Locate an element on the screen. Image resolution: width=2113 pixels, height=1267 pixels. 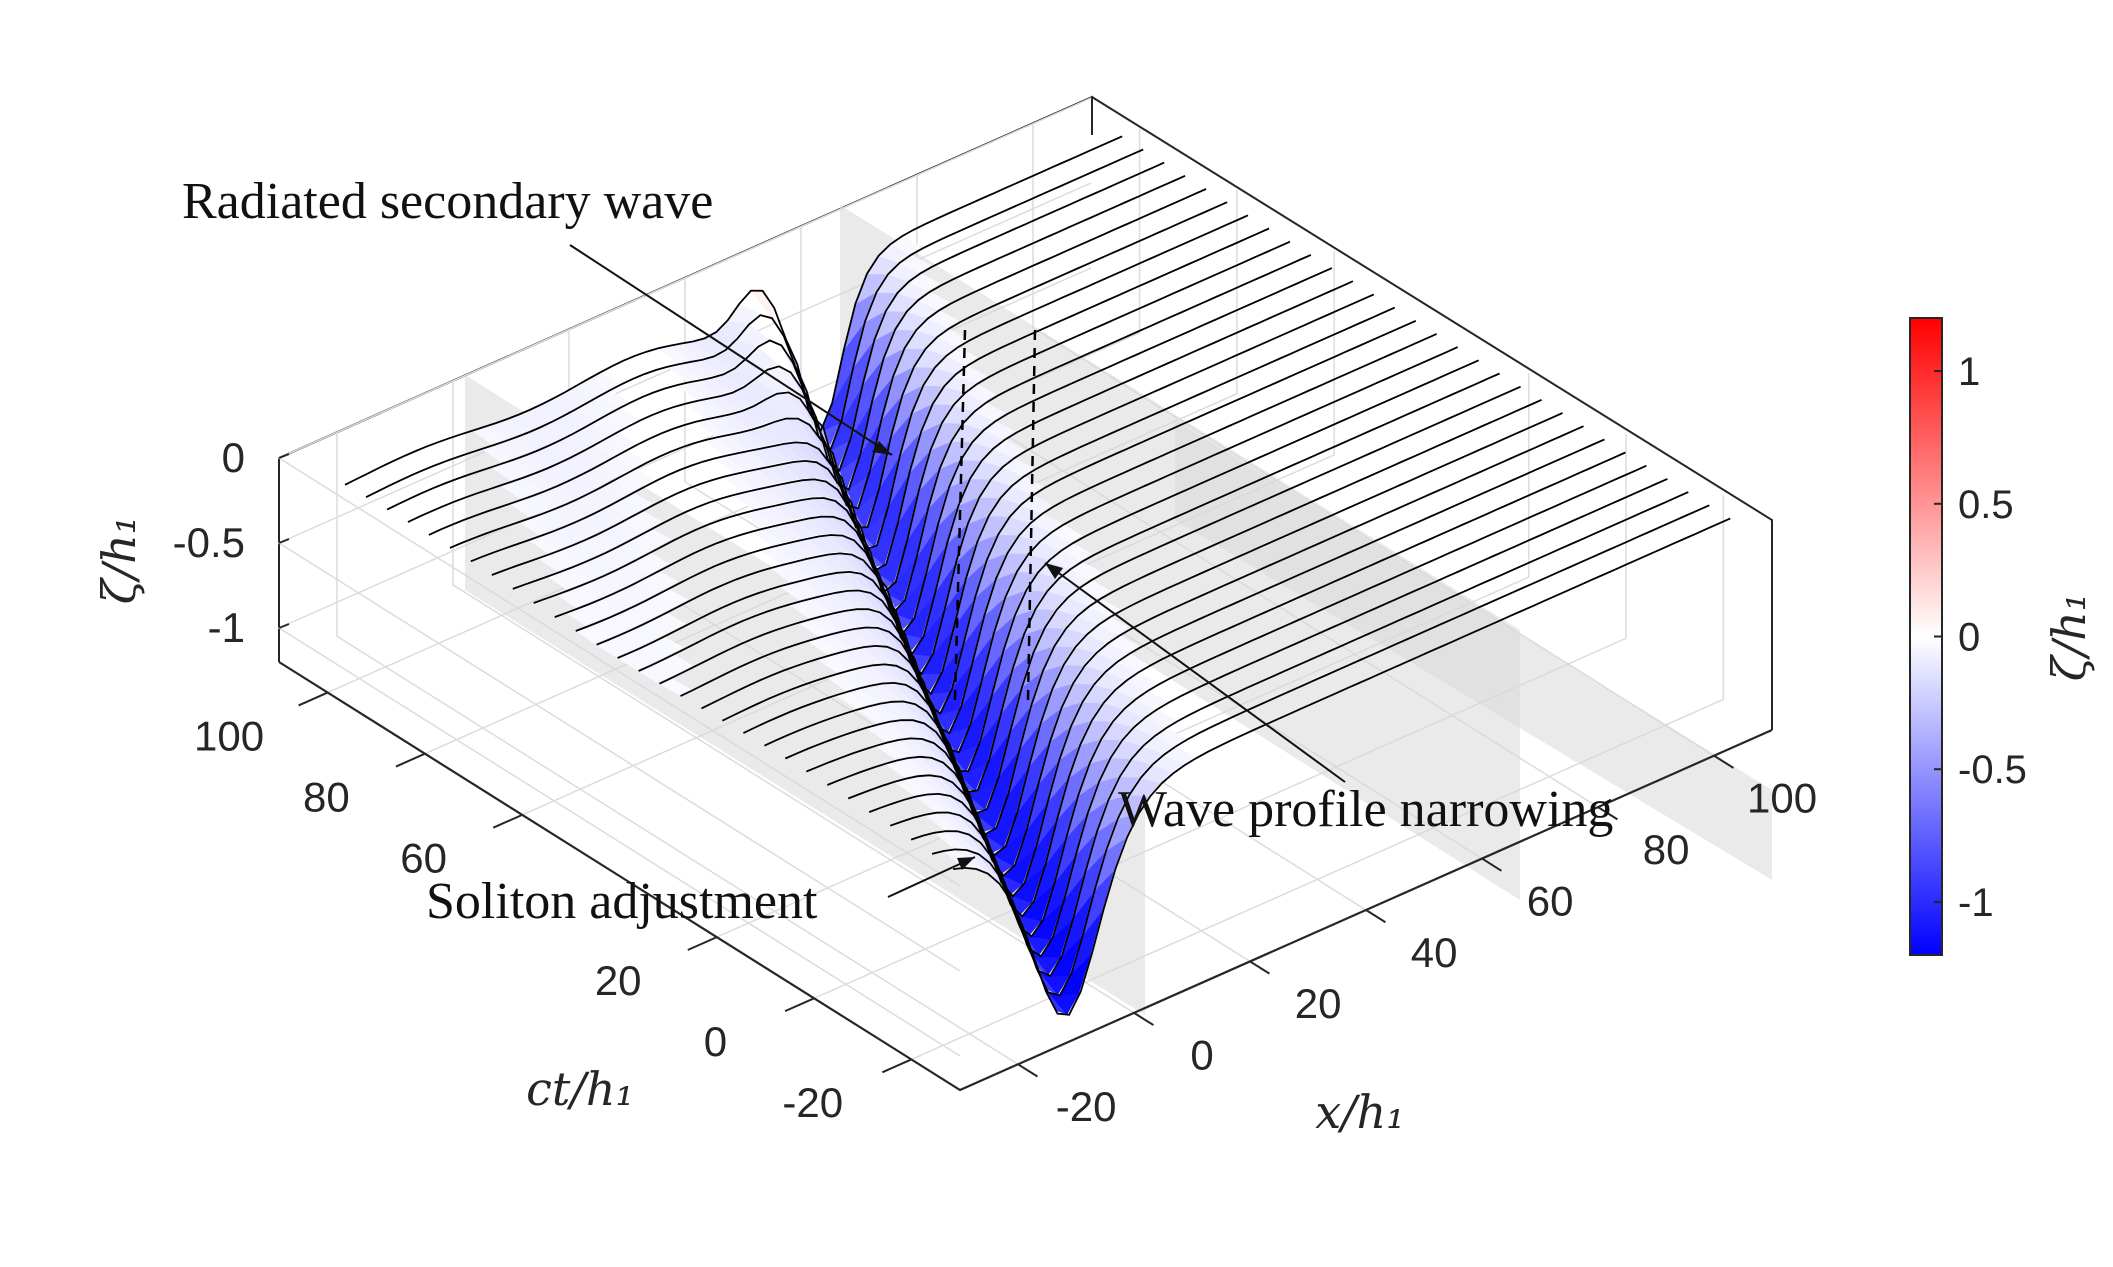
annotation-arrow-narrowing is located at coordinates (1195, 672).